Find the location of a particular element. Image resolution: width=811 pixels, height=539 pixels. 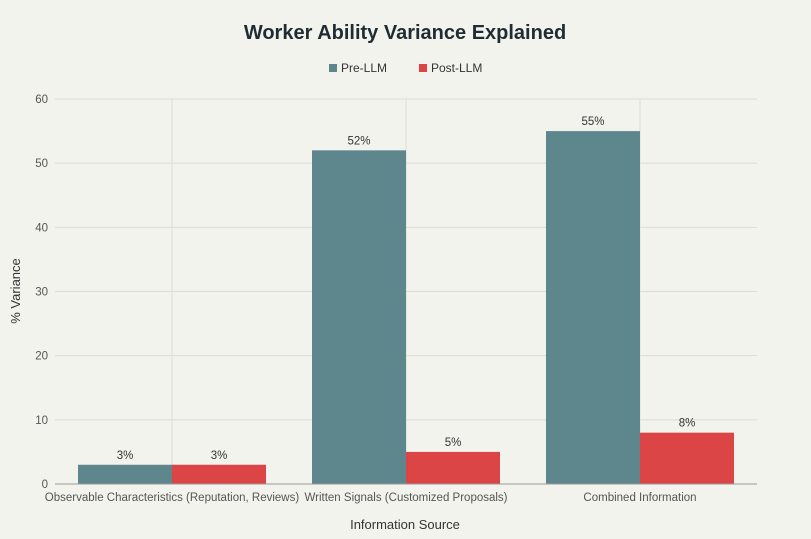

y-axis-title: % Variance is located at coordinates (15, 291).